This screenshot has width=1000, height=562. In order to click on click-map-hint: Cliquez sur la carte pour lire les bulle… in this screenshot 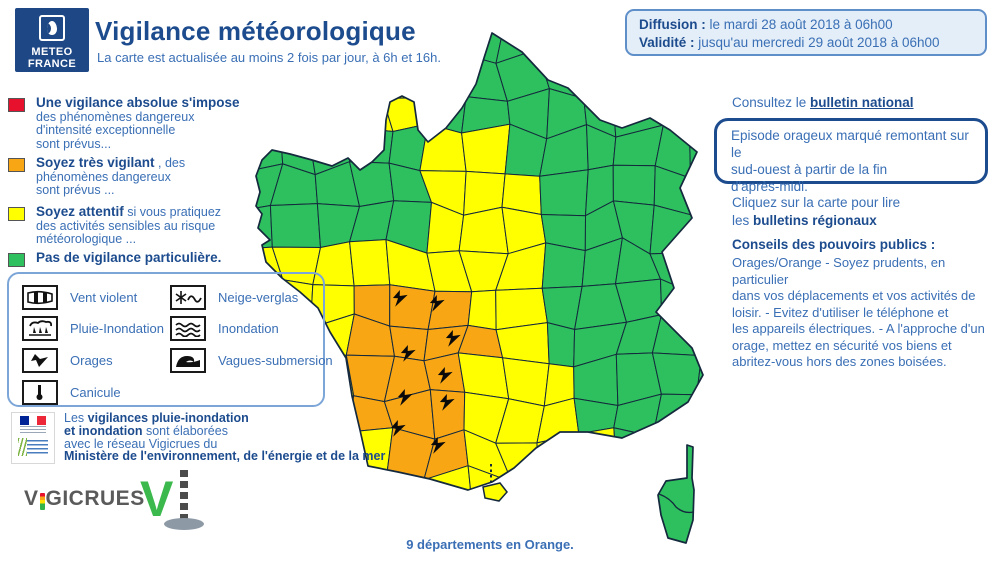, I will do `click(816, 211)`.